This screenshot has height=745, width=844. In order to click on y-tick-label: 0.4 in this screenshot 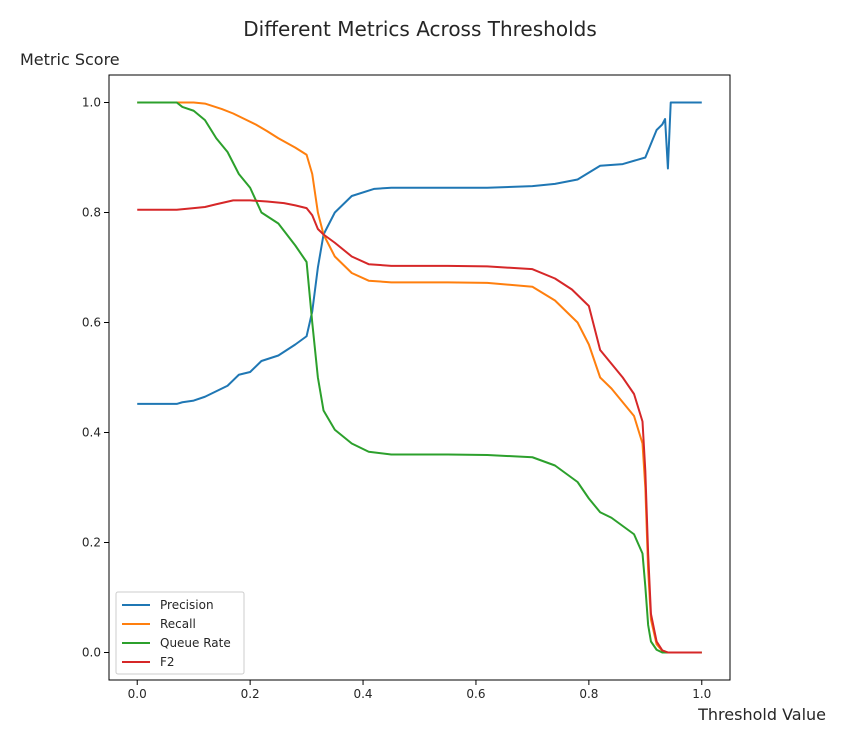, I will do `click(91, 433)`.